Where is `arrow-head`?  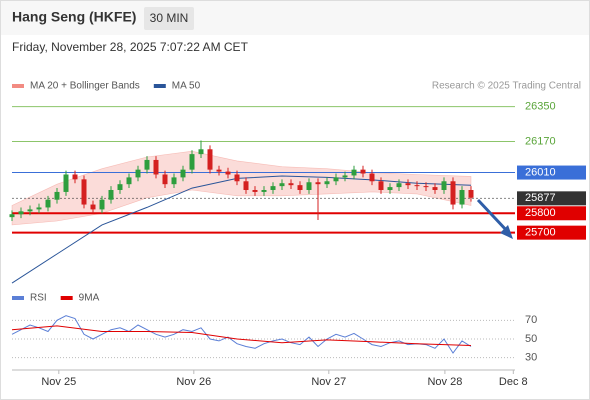 arrow-head is located at coordinates (506, 232).